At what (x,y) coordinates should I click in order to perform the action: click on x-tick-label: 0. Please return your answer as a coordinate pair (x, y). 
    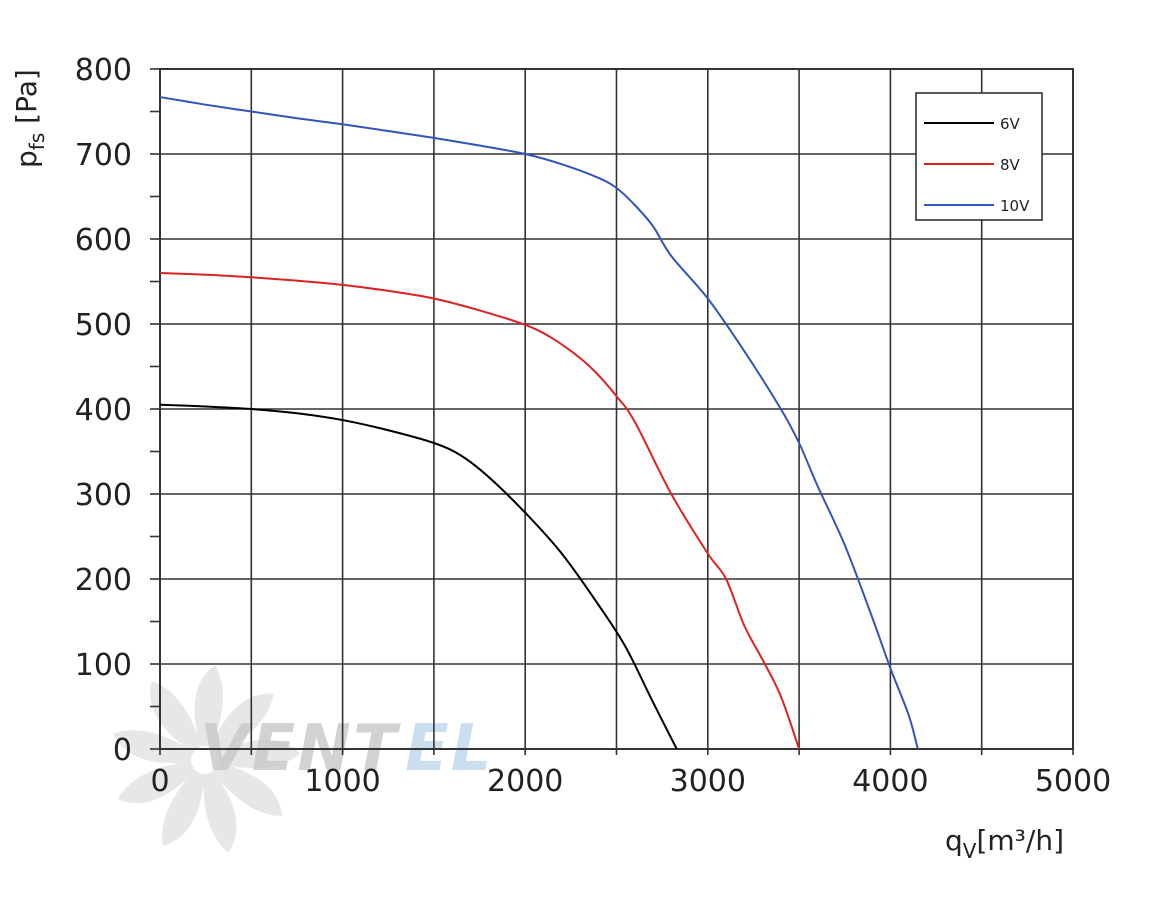
    Looking at the image, I should click on (159, 781).